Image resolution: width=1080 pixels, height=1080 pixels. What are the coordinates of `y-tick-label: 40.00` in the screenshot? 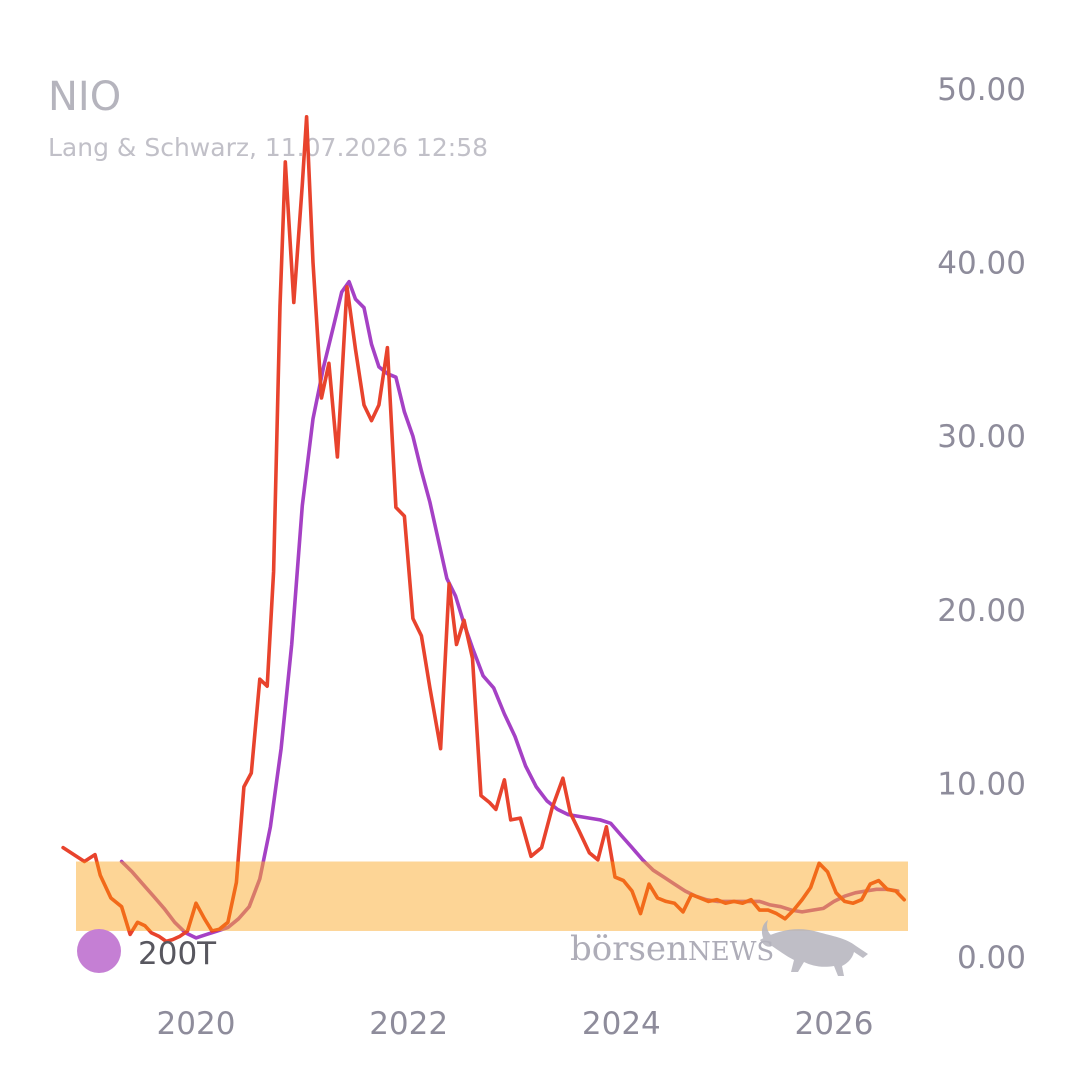 It's located at (981, 264).